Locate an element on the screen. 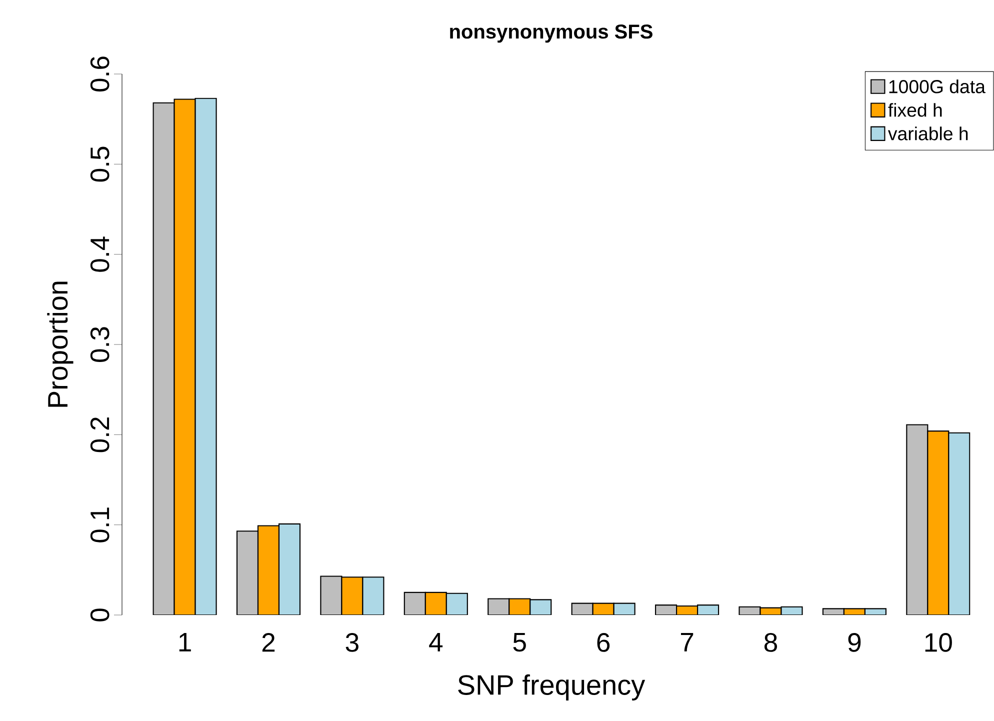 This screenshot has width=994, height=721. chart-title: nonsynonymous SFS is located at coordinates (551, 33).